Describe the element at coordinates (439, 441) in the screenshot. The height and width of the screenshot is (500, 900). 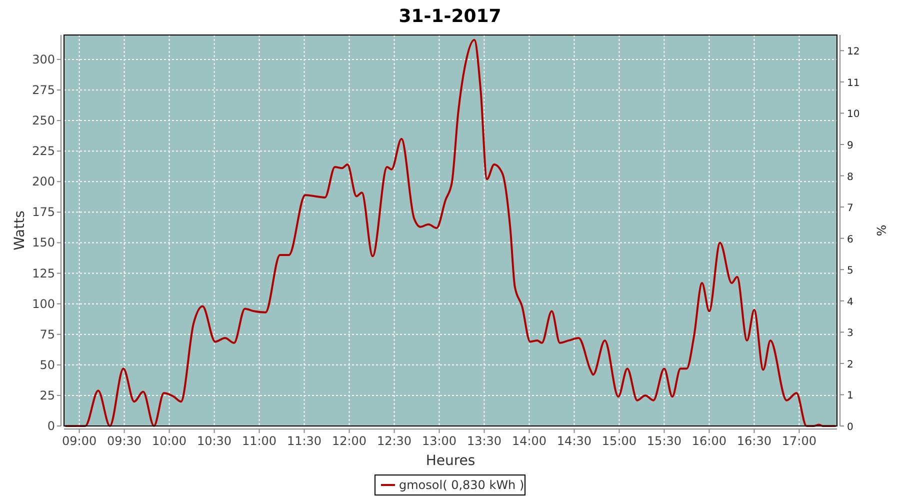
I see `x-tick-label: 13:00` at that location.